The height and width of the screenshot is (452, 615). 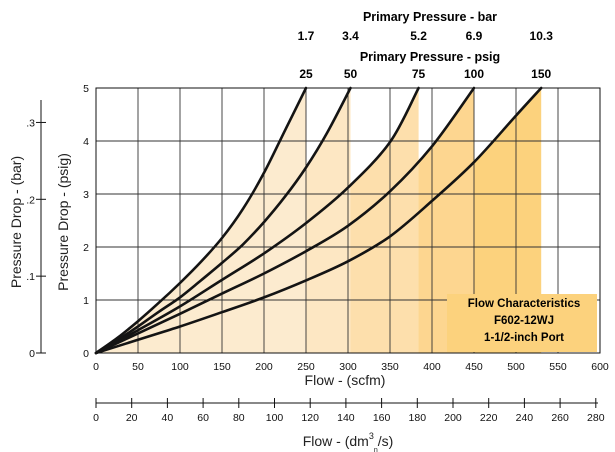 What do you see at coordinates (524, 304) in the screenshot?
I see `chart-title: Flow Characteristics` at bounding box center [524, 304].